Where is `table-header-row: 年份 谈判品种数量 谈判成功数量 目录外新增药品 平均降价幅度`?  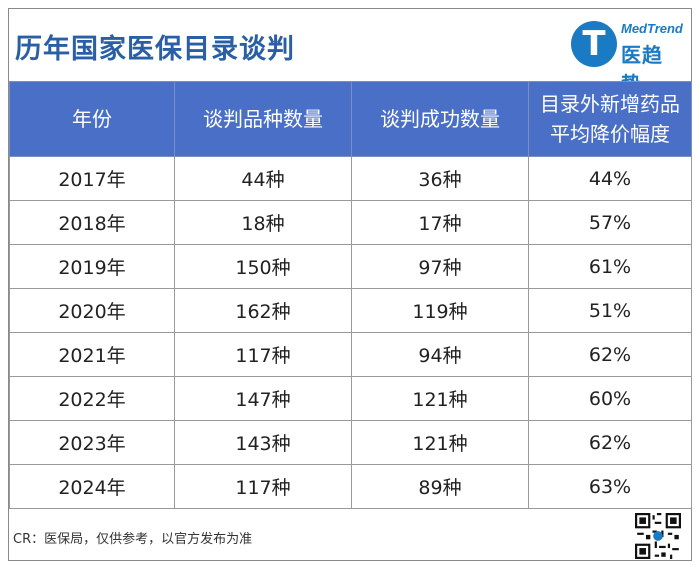
table-header-row: 年份 谈判品种数量 谈判成功数量 目录外新增药品 平均降价幅度 is located at coordinates (350, 119).